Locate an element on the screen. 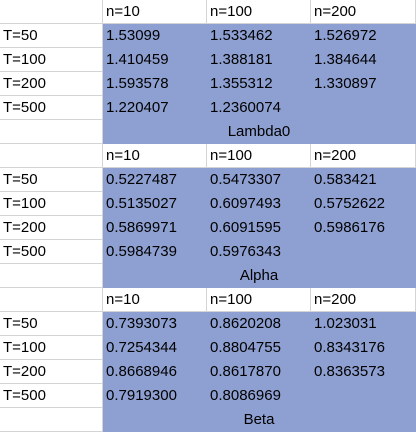 Image resolution: width=416 pixels, height=432 pixels. value-cell: 0.583421 is located at coordinates (363, 180).